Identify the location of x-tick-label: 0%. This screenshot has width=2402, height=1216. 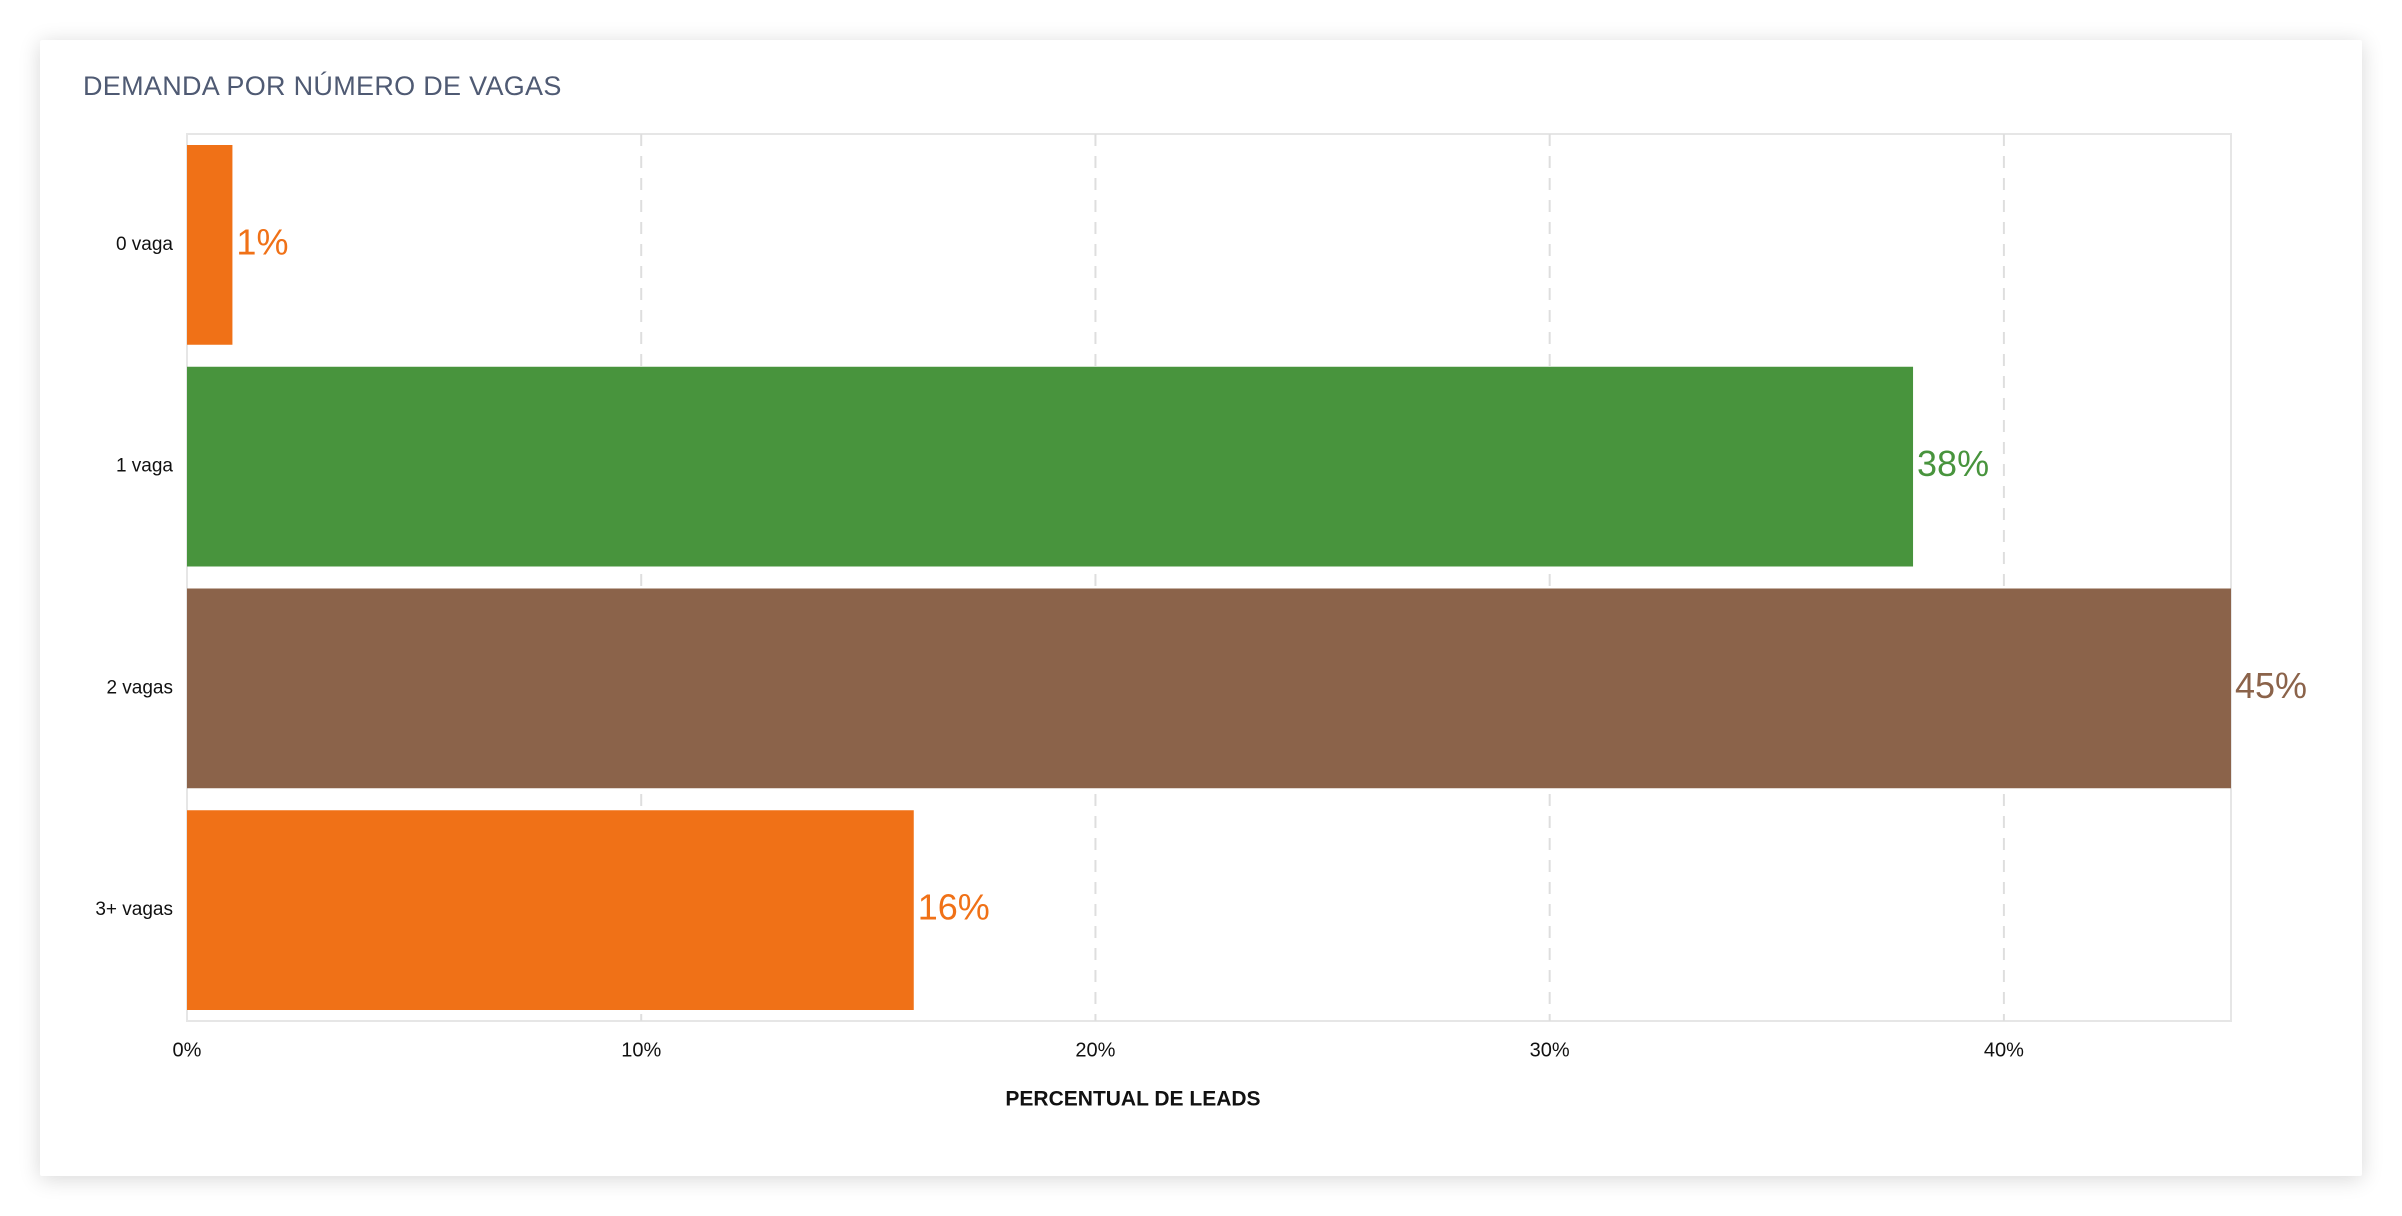
(187, 1050).